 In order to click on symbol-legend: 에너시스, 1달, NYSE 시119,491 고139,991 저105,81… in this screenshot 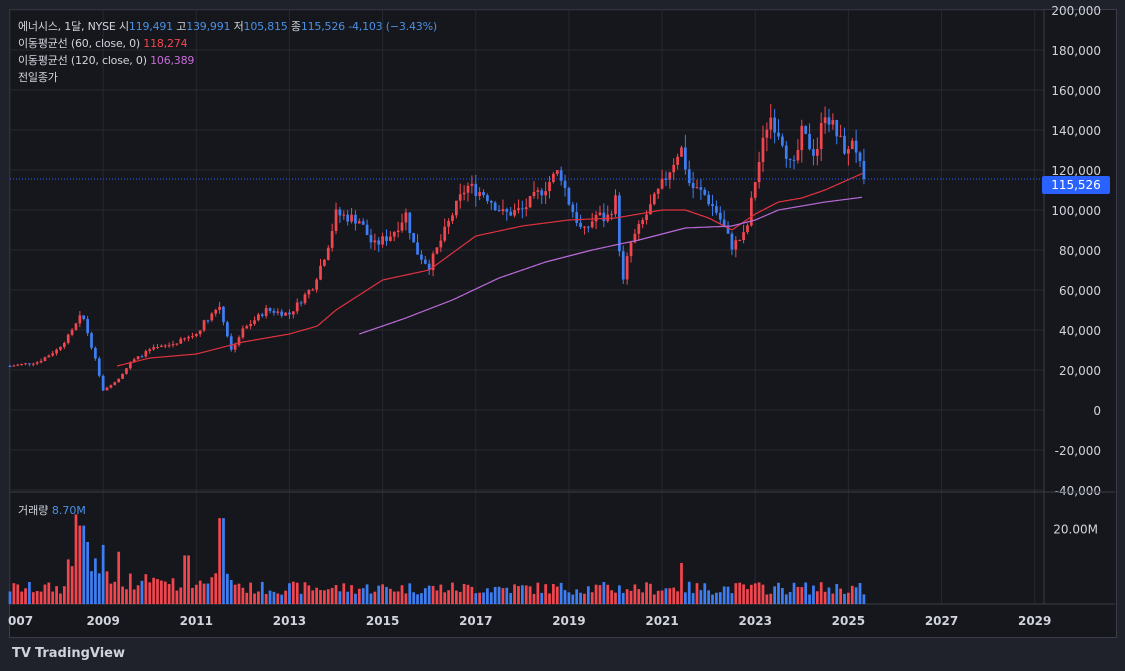, I will do `click(227, 26)`.